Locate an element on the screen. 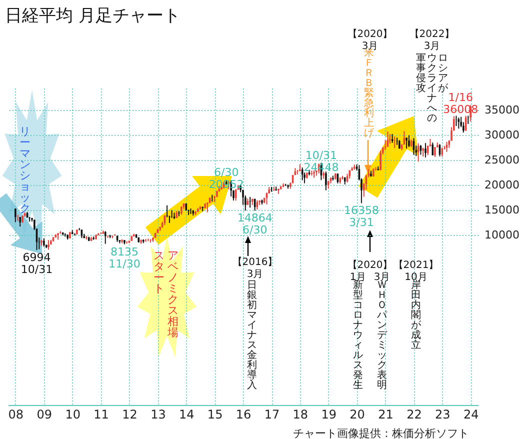  x-tick-label: 14 is located at coordinates (186, 415).